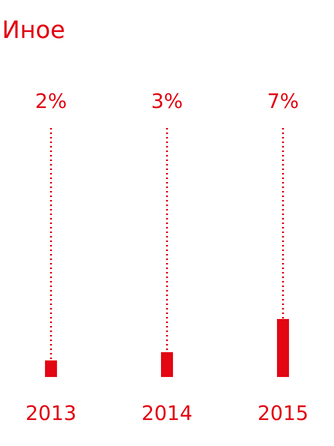 The width and height of the screenshot is (334, 446). What do you see at coordinates (283, 413) in the screenshot?
I see `x-tick-label: 2015` at bounding box center [283, 413].